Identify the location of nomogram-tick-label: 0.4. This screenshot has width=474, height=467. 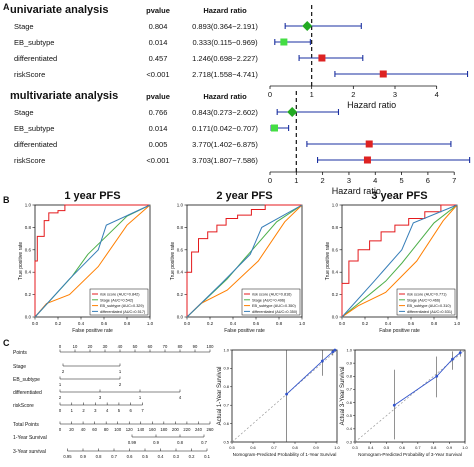
(161, 456).